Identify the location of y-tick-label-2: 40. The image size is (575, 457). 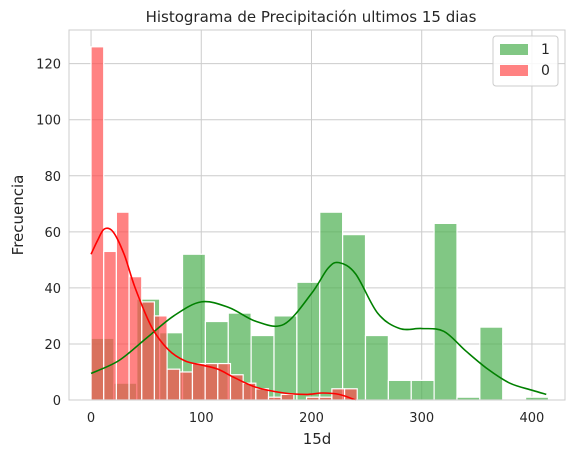
(52, 289).